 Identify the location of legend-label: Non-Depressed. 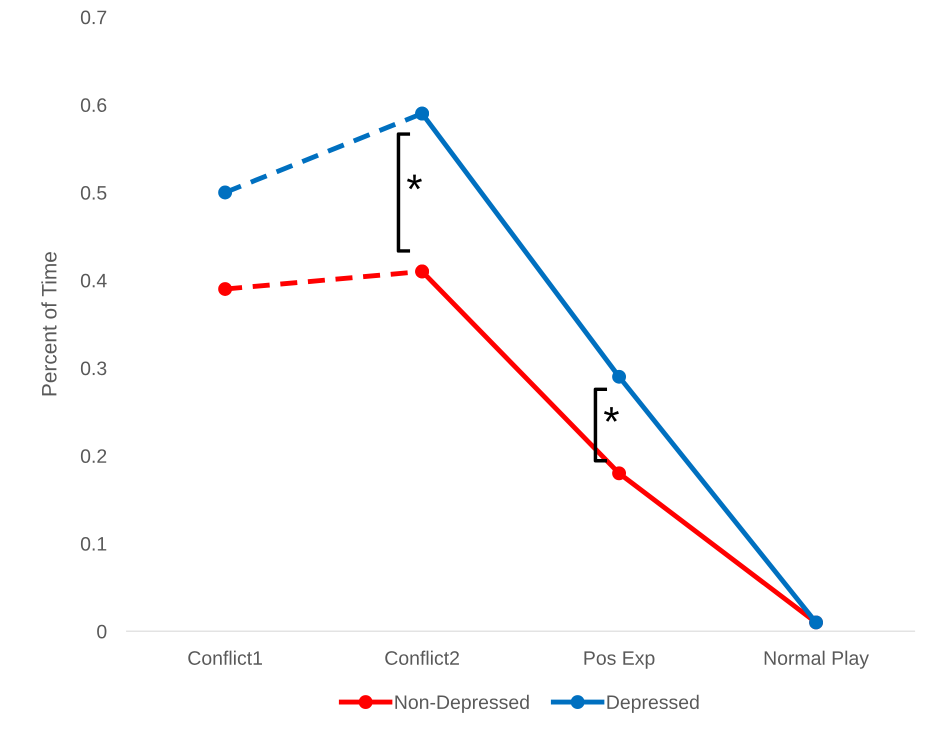
(462, 703).